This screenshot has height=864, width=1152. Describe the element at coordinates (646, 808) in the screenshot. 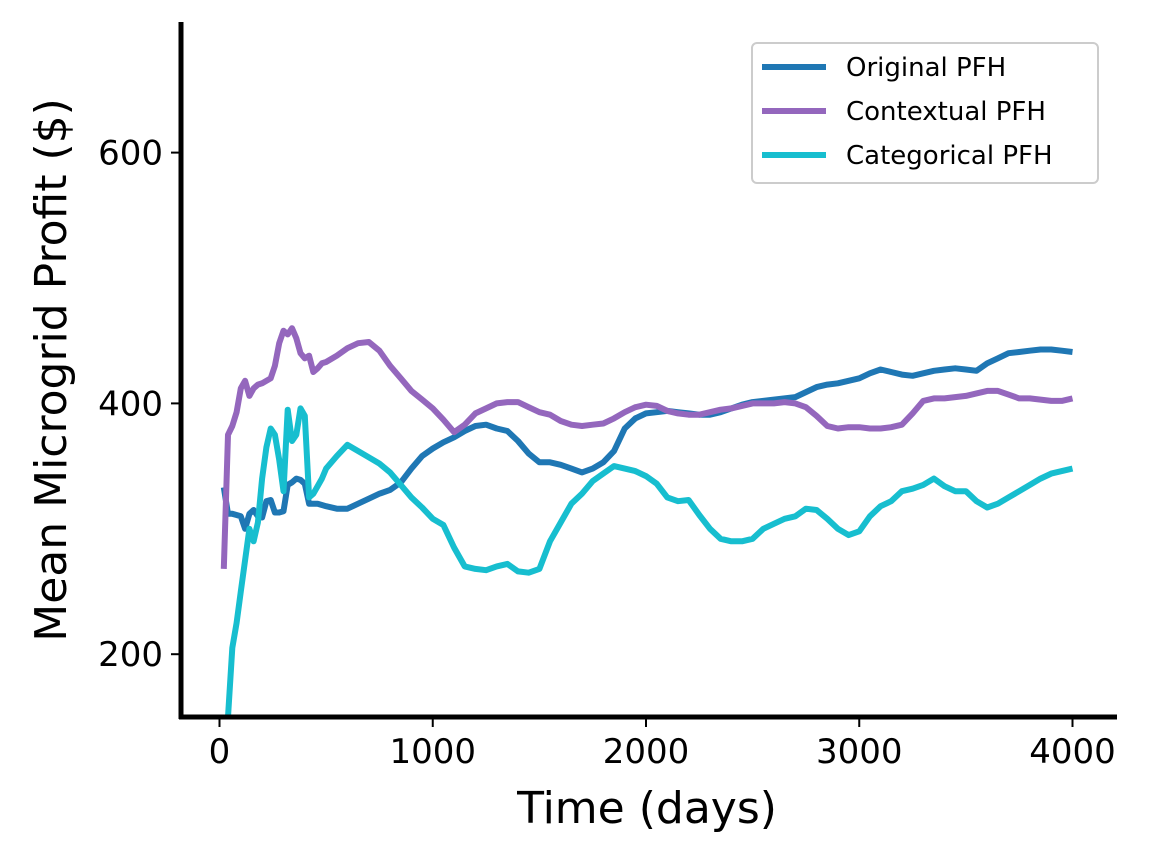

I see `x-axis-title: Time (days)` at that location.